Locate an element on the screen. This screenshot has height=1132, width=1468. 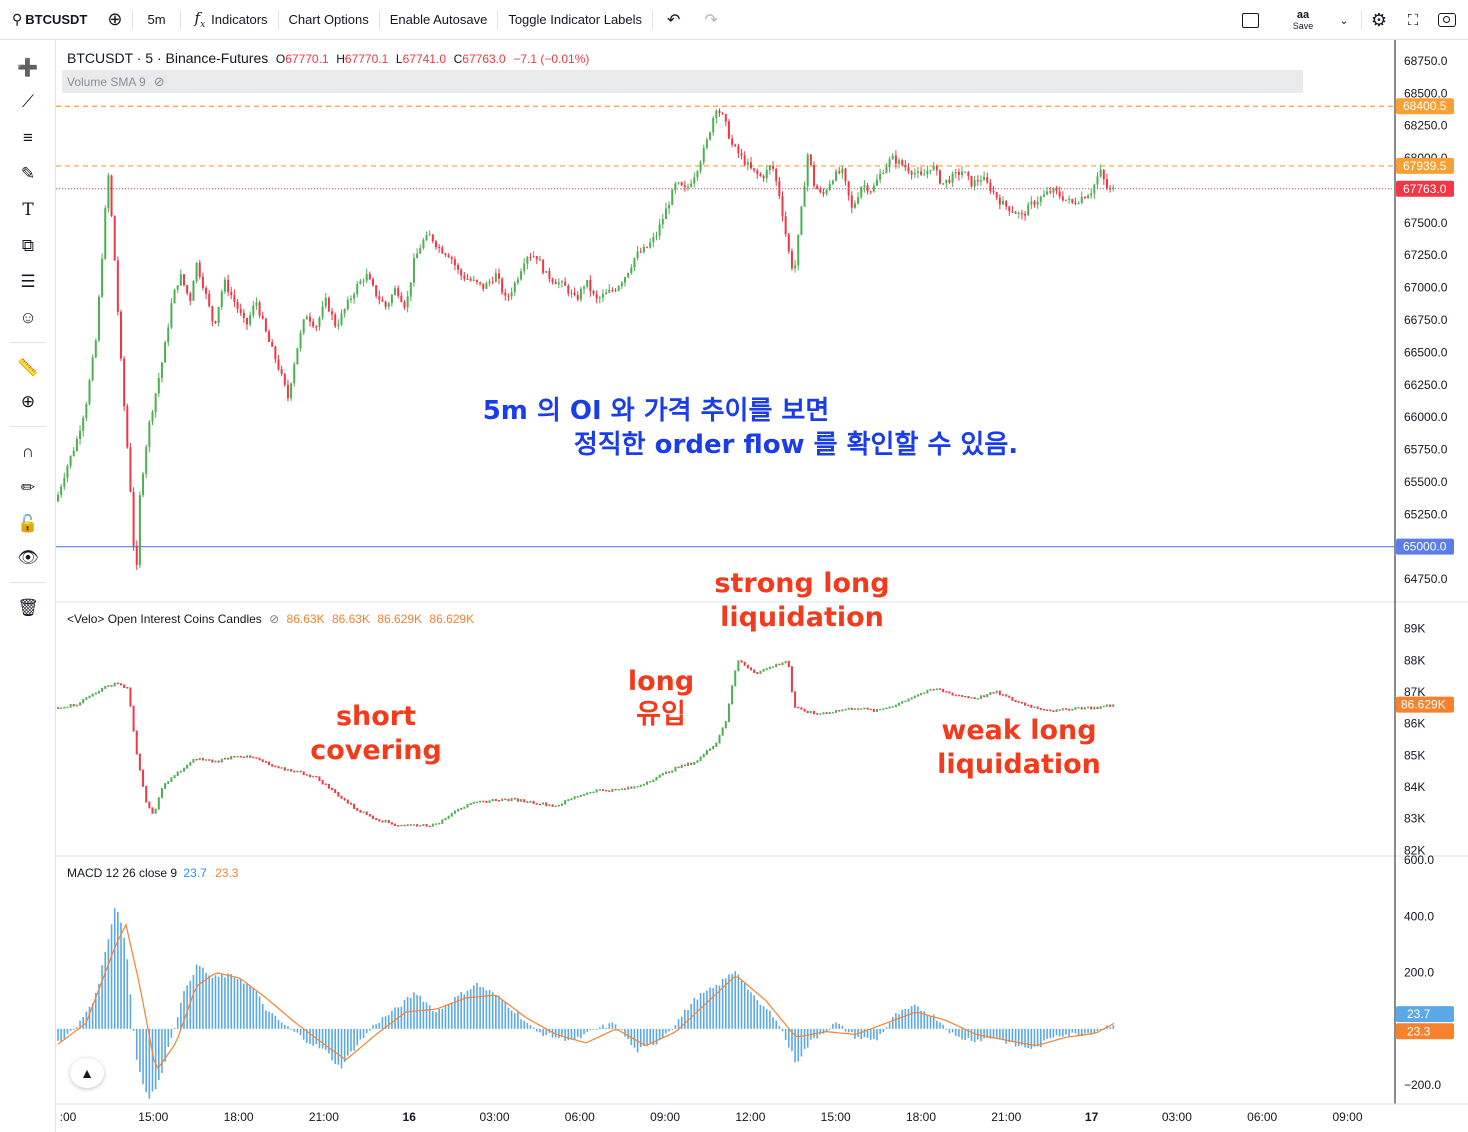
chart-options-button: Chart Options is located at coordinates (329, 20).